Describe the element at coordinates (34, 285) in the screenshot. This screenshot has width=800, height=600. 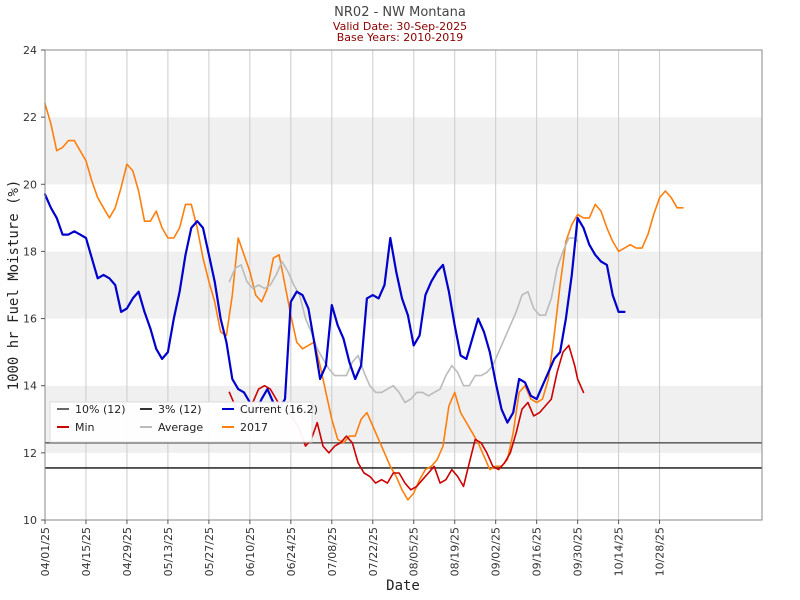
I see `y-axis-ticks: 10 12 14 16 18 20 22 24` at that location.